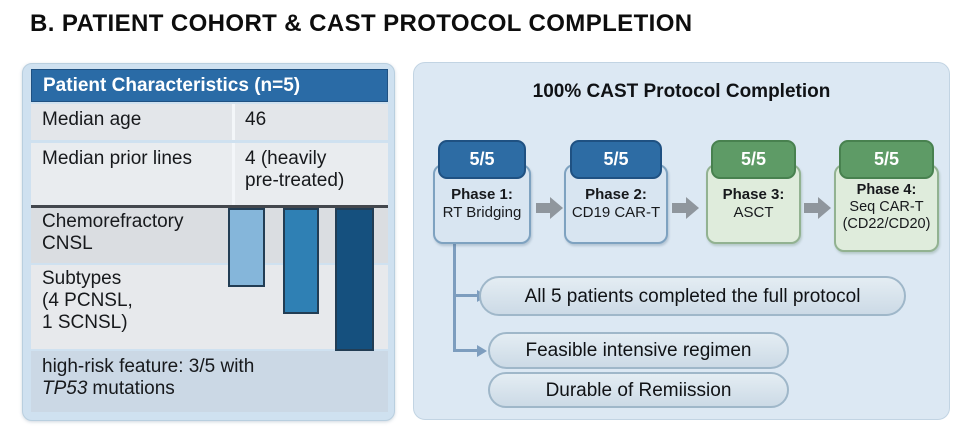 The height and width of the screenshot is (427, 960). I want to click on connector-vertical-line, so click(454, 298).